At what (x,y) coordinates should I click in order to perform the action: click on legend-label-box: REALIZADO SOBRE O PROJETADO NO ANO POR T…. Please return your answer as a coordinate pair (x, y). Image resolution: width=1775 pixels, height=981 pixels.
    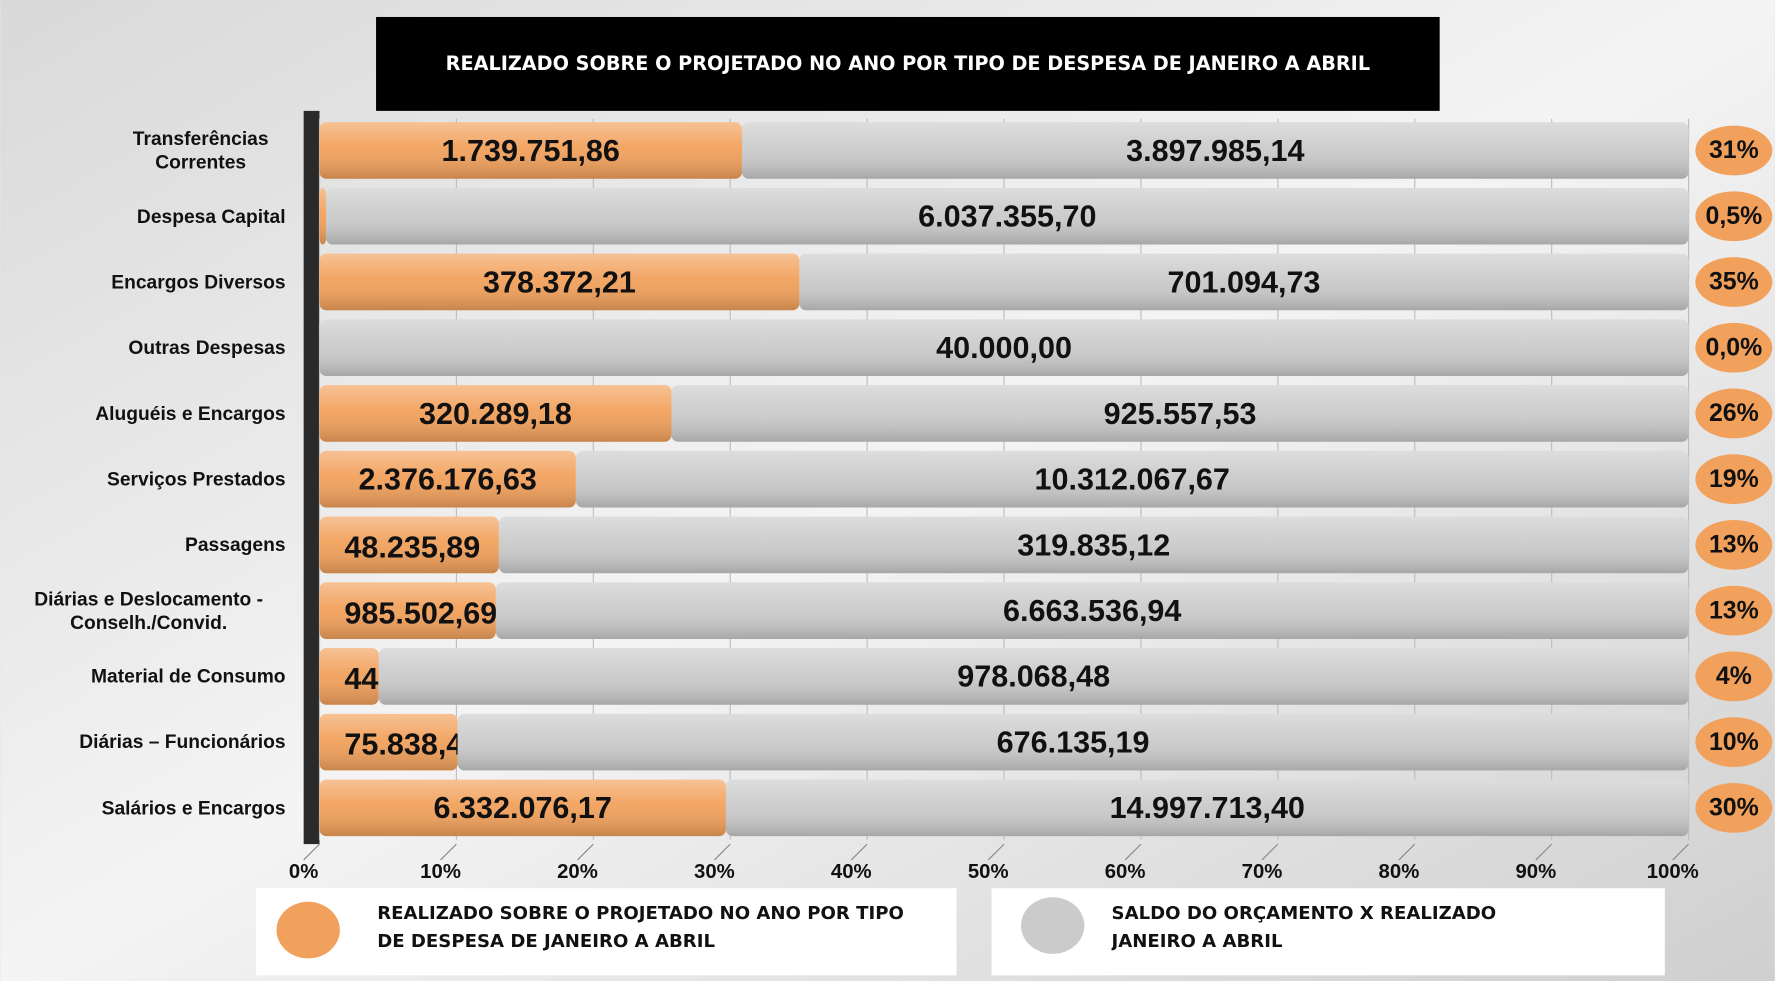
    Looking at the image, I should click on (640, 927).